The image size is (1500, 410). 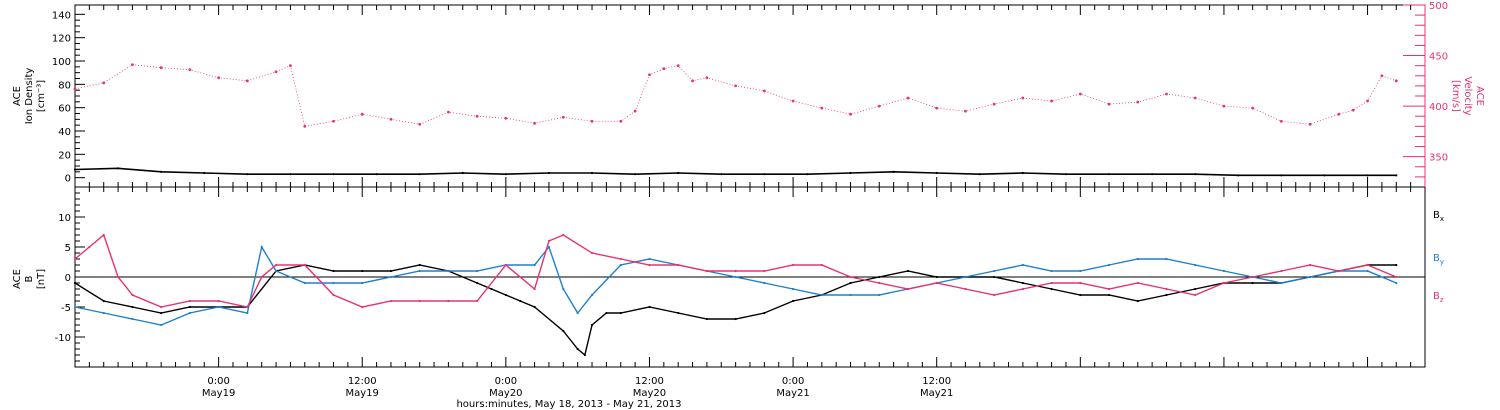 What do you see at coordinates (505, 393) in the screenshot?
I see `xtick-date-label: May20` at bounding box center [505, 393].